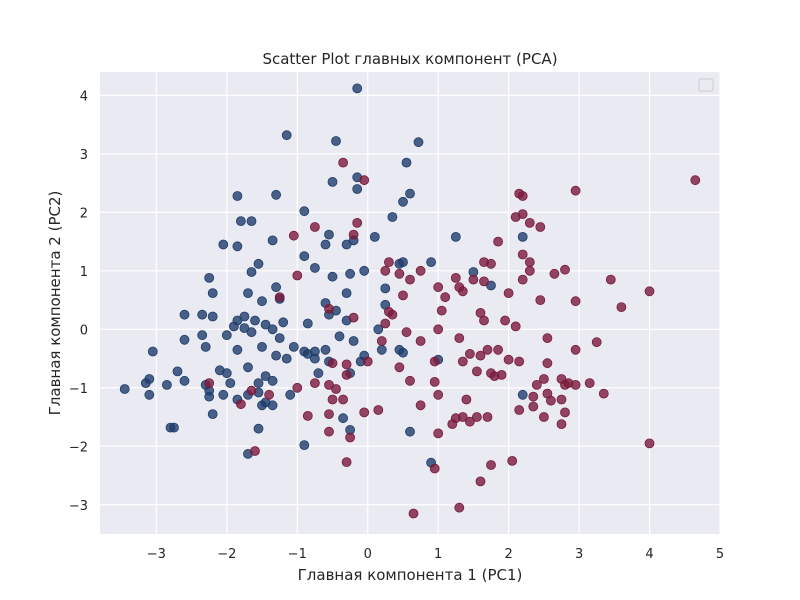  I want to click on x-tick-label: −3, so click(156, 554).